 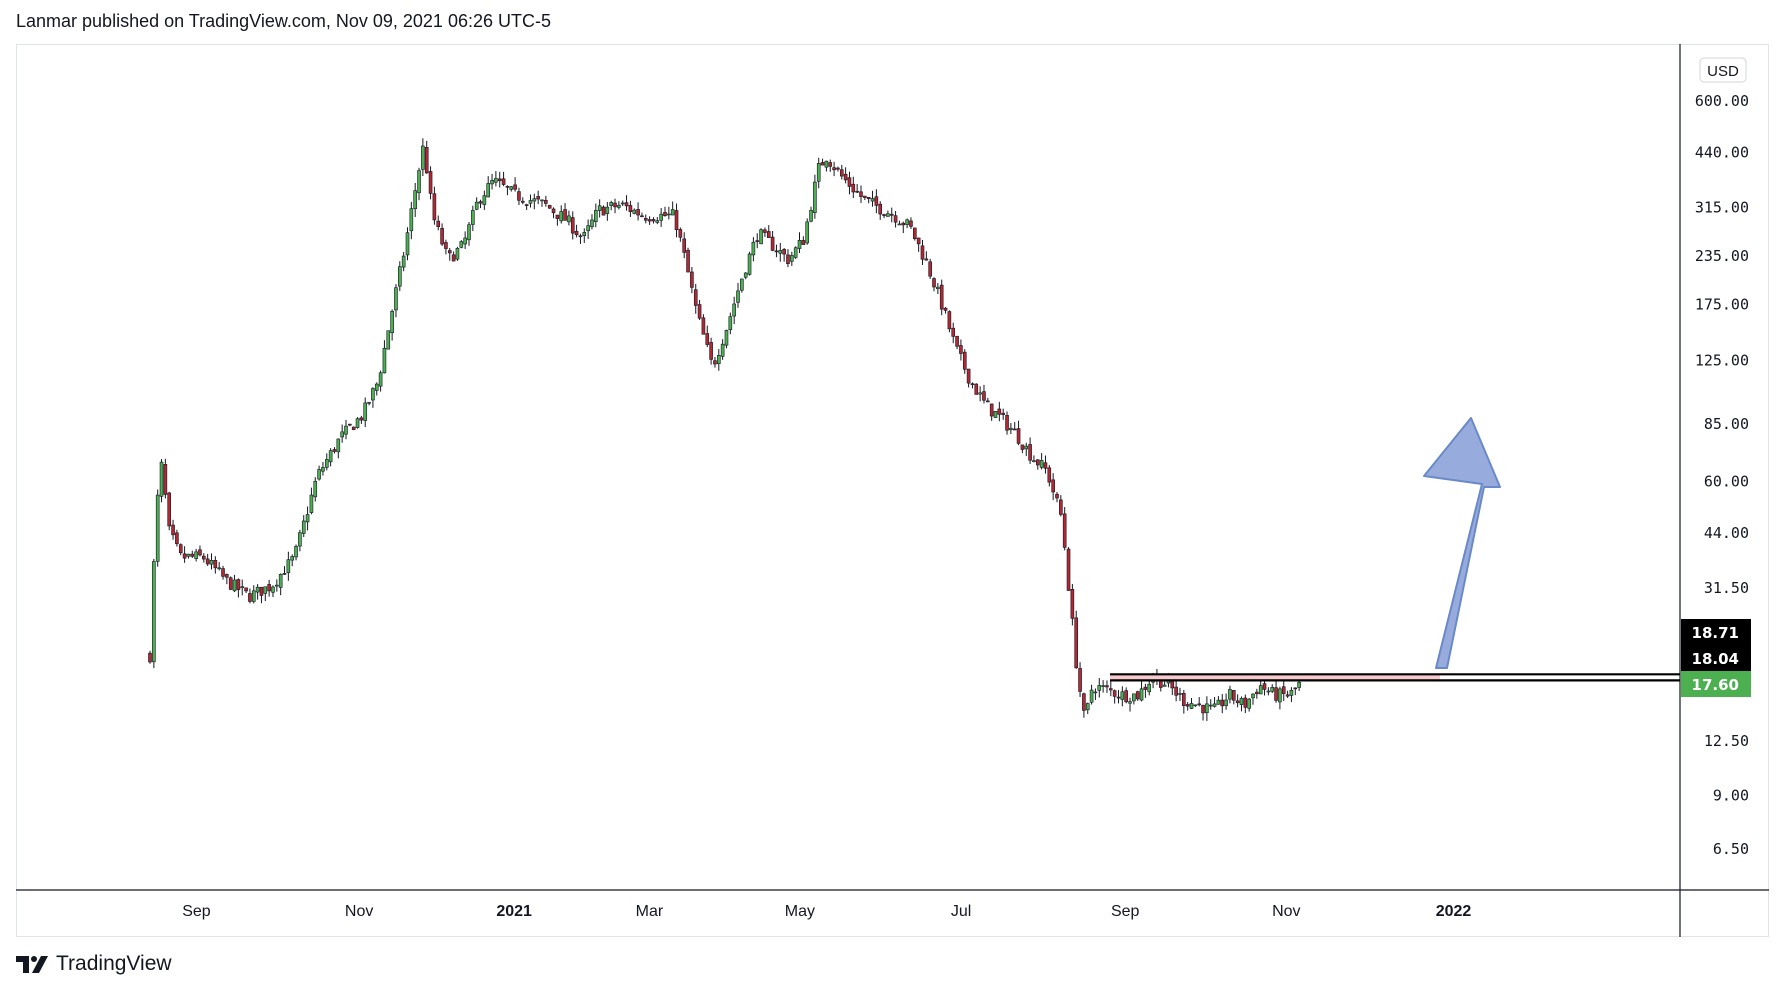 What do you see at coordinates (961, 911) in the screenshot?
I see `x-tick-label: Jul` at bounding box center [961, 911].